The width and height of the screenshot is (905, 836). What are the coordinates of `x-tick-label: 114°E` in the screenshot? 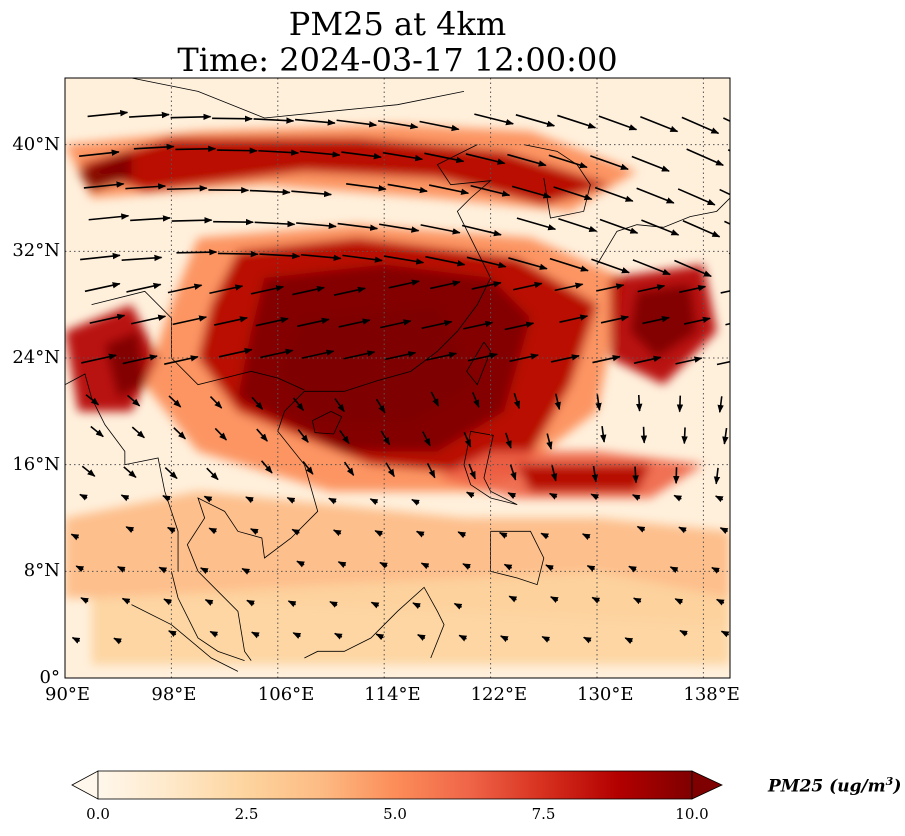 It's located at (392, 694).